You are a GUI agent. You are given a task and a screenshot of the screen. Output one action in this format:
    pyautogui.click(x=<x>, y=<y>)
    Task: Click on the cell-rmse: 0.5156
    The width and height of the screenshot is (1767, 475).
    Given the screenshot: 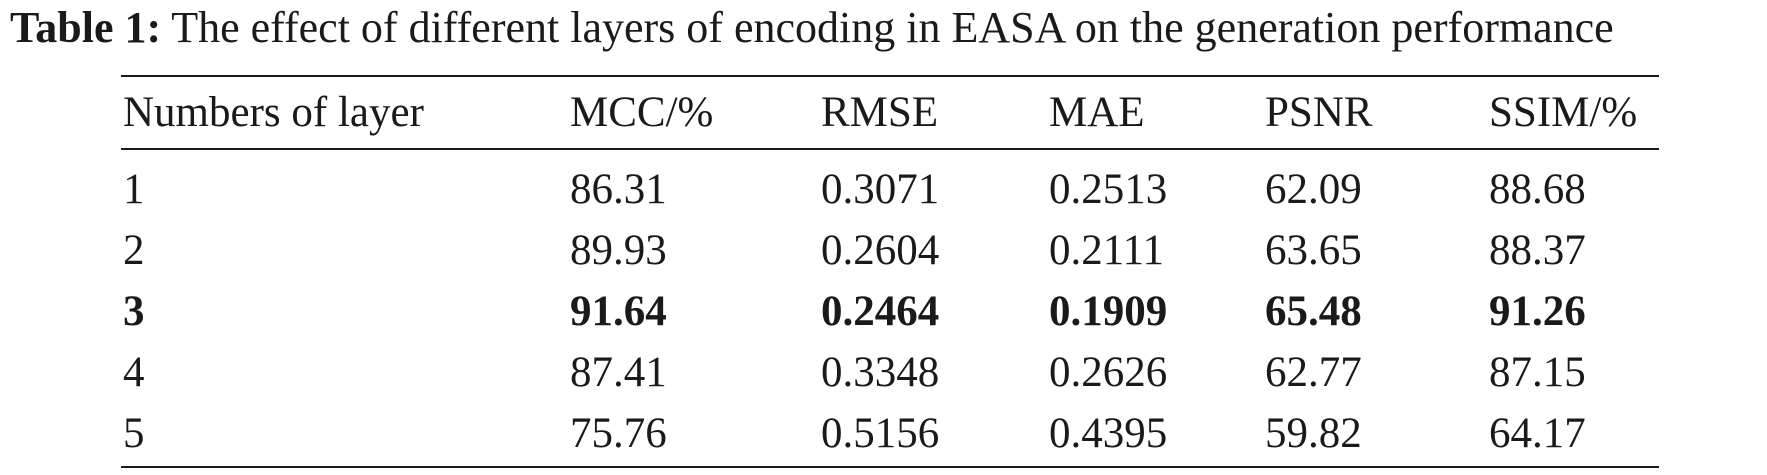 What is the action you would take?
    pyautogui.click(x=880, y=433)
    